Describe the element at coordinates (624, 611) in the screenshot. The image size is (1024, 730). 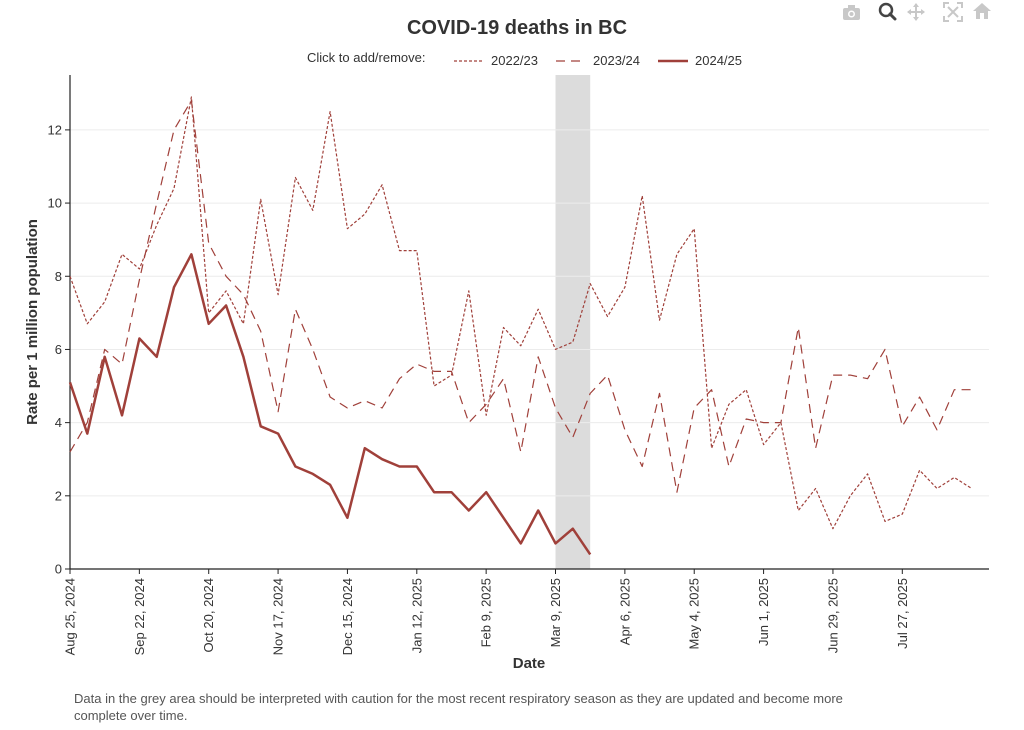
I see `x-tick-label: Apr 6, 2025` at that location.